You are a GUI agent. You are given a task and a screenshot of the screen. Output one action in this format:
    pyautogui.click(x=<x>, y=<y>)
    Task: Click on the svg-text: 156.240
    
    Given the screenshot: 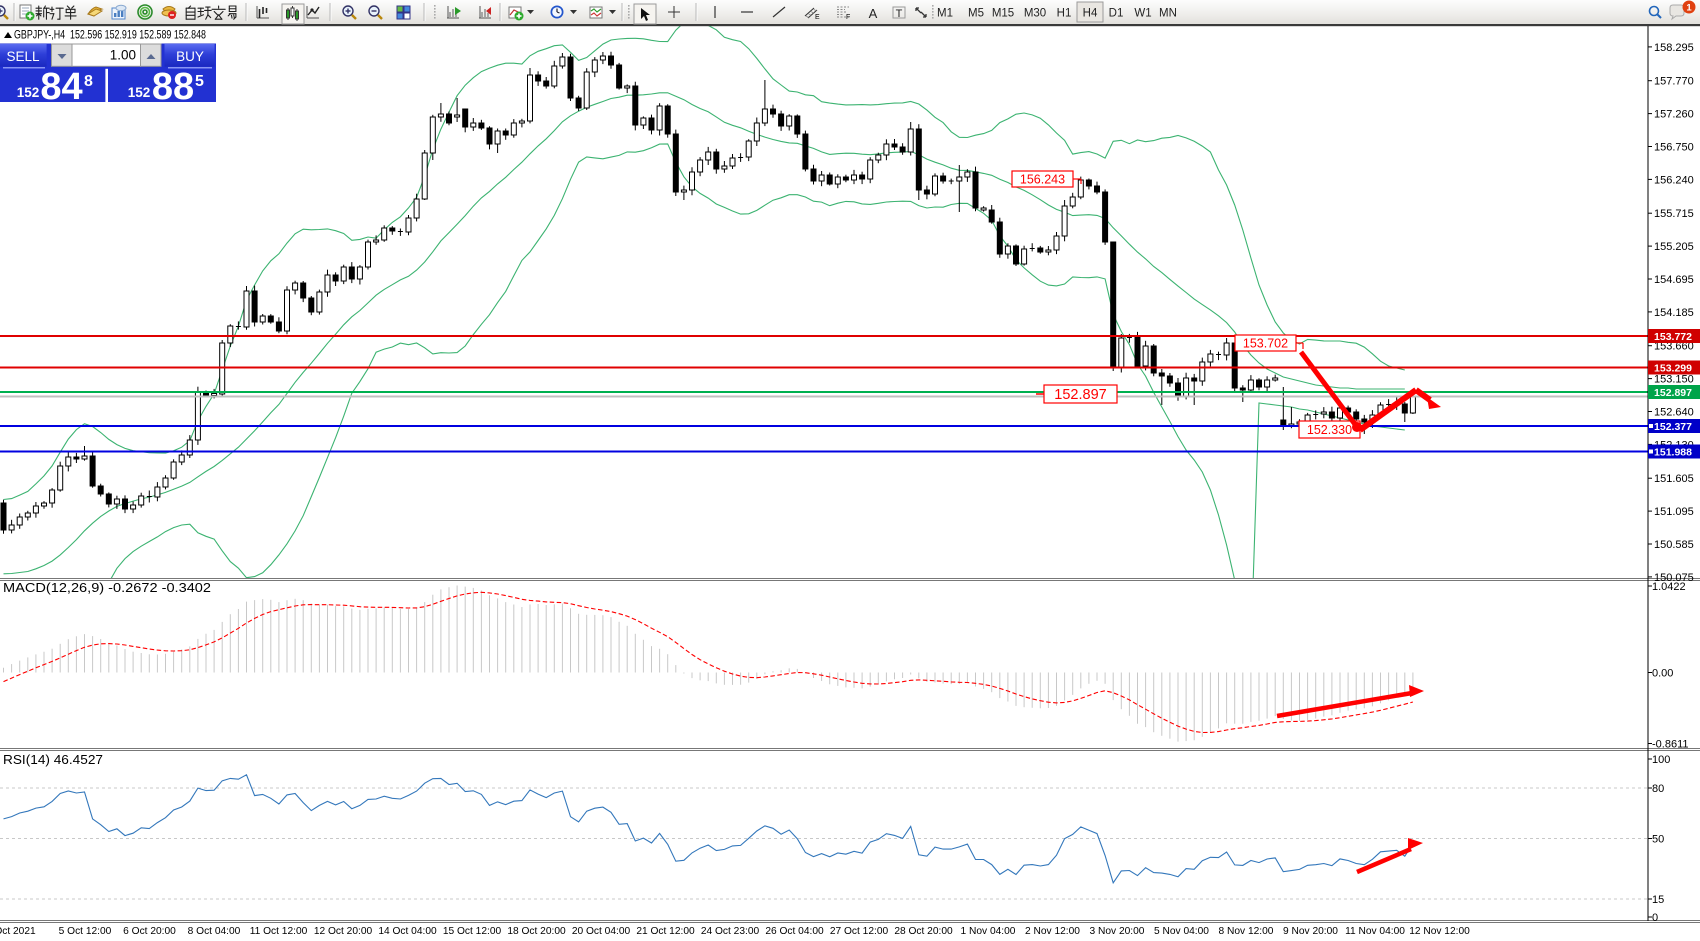 What is the action you would take?
    pyautogui.click(x=1674, y=180)
    